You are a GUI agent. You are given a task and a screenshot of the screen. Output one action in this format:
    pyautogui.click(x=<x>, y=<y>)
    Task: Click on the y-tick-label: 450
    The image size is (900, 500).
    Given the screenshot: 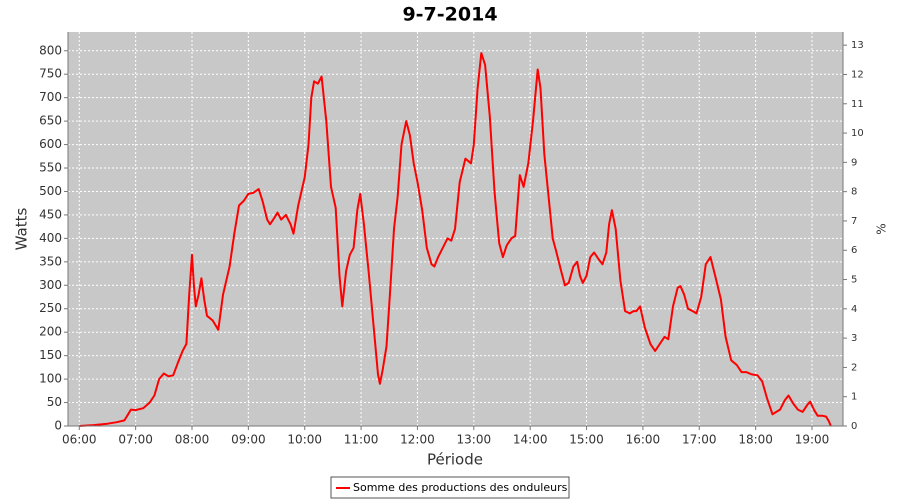 What is the action you would take?
    pyautogui.click(x=50, y=214)
    